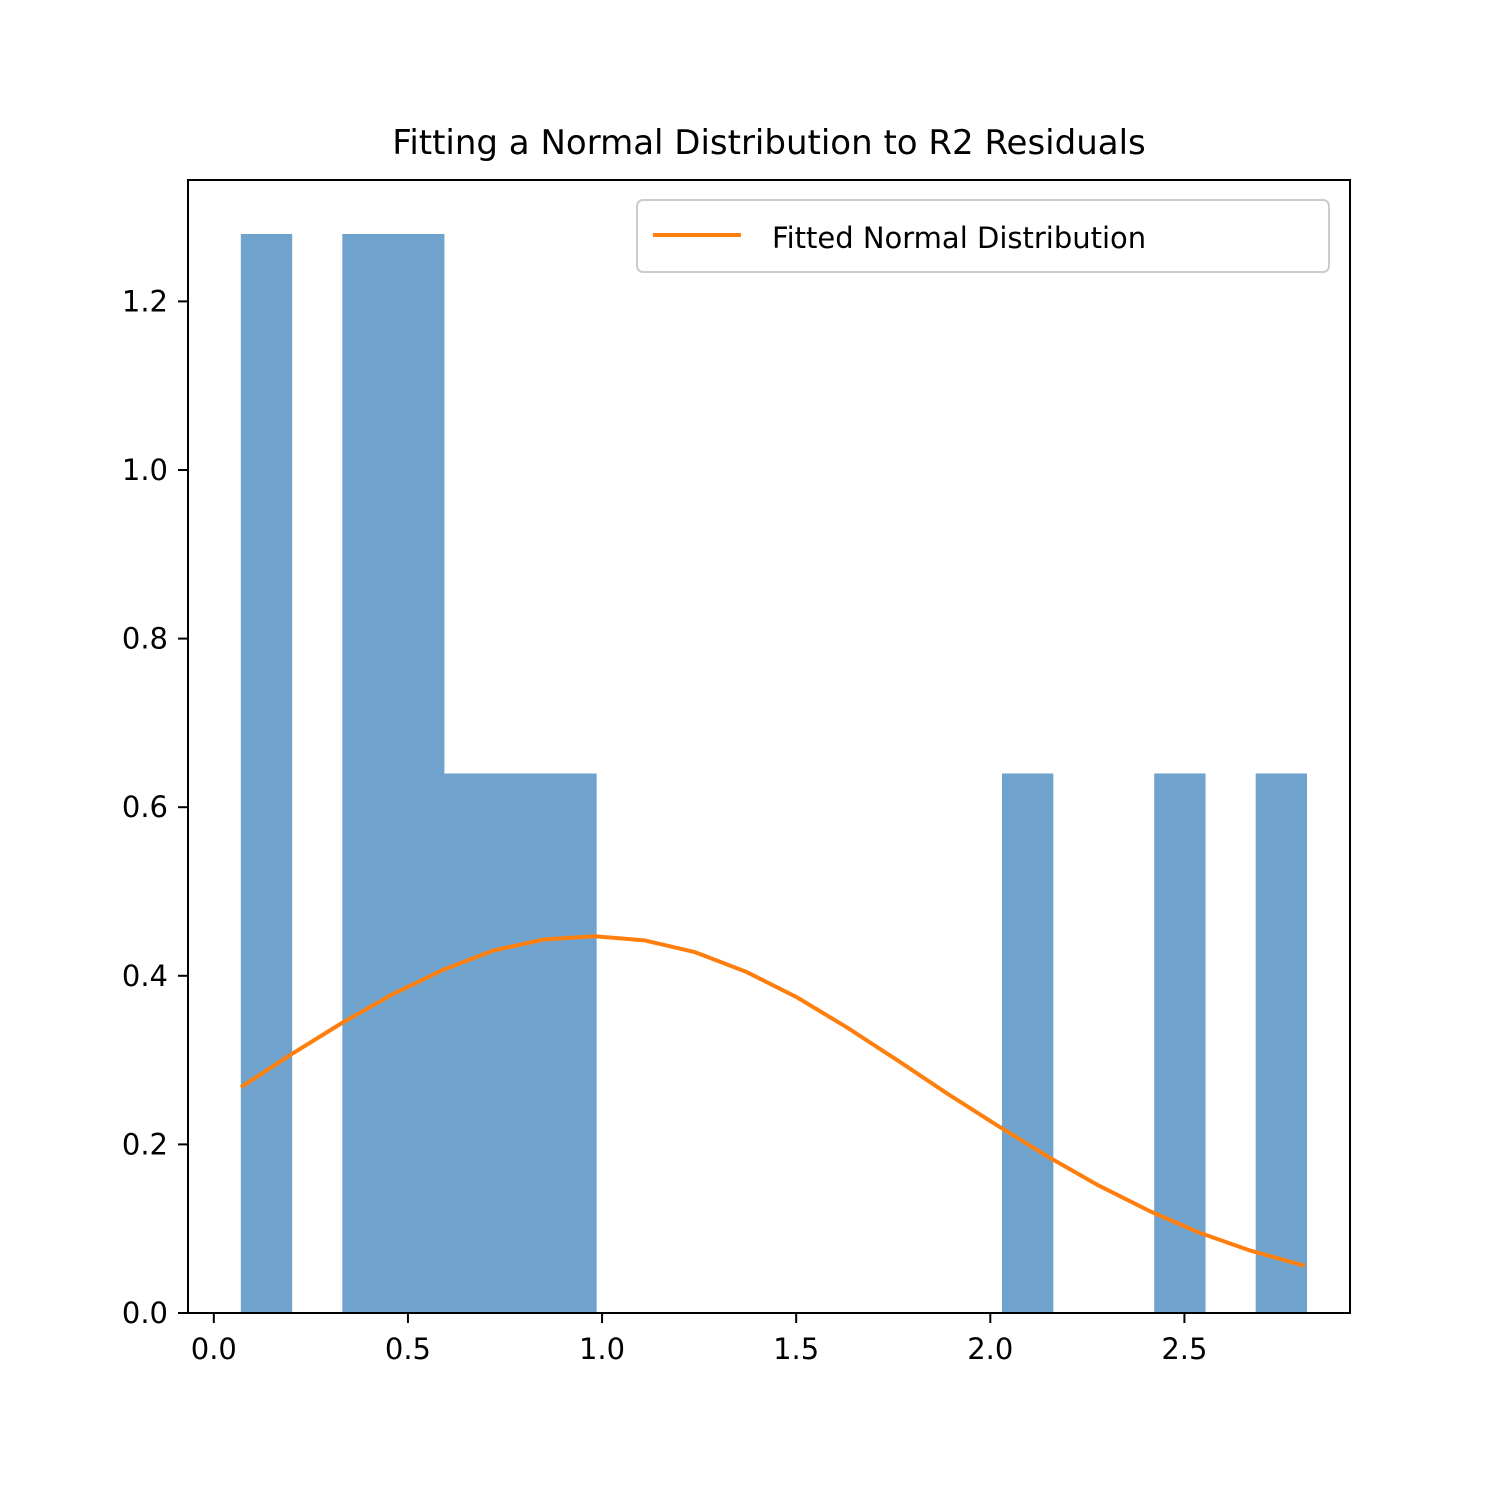 The image size is (1500, 1500). Describe the element at coordinates (796, 1349) in the screenshot. I see `x-tick-label: 1.5` at that location.